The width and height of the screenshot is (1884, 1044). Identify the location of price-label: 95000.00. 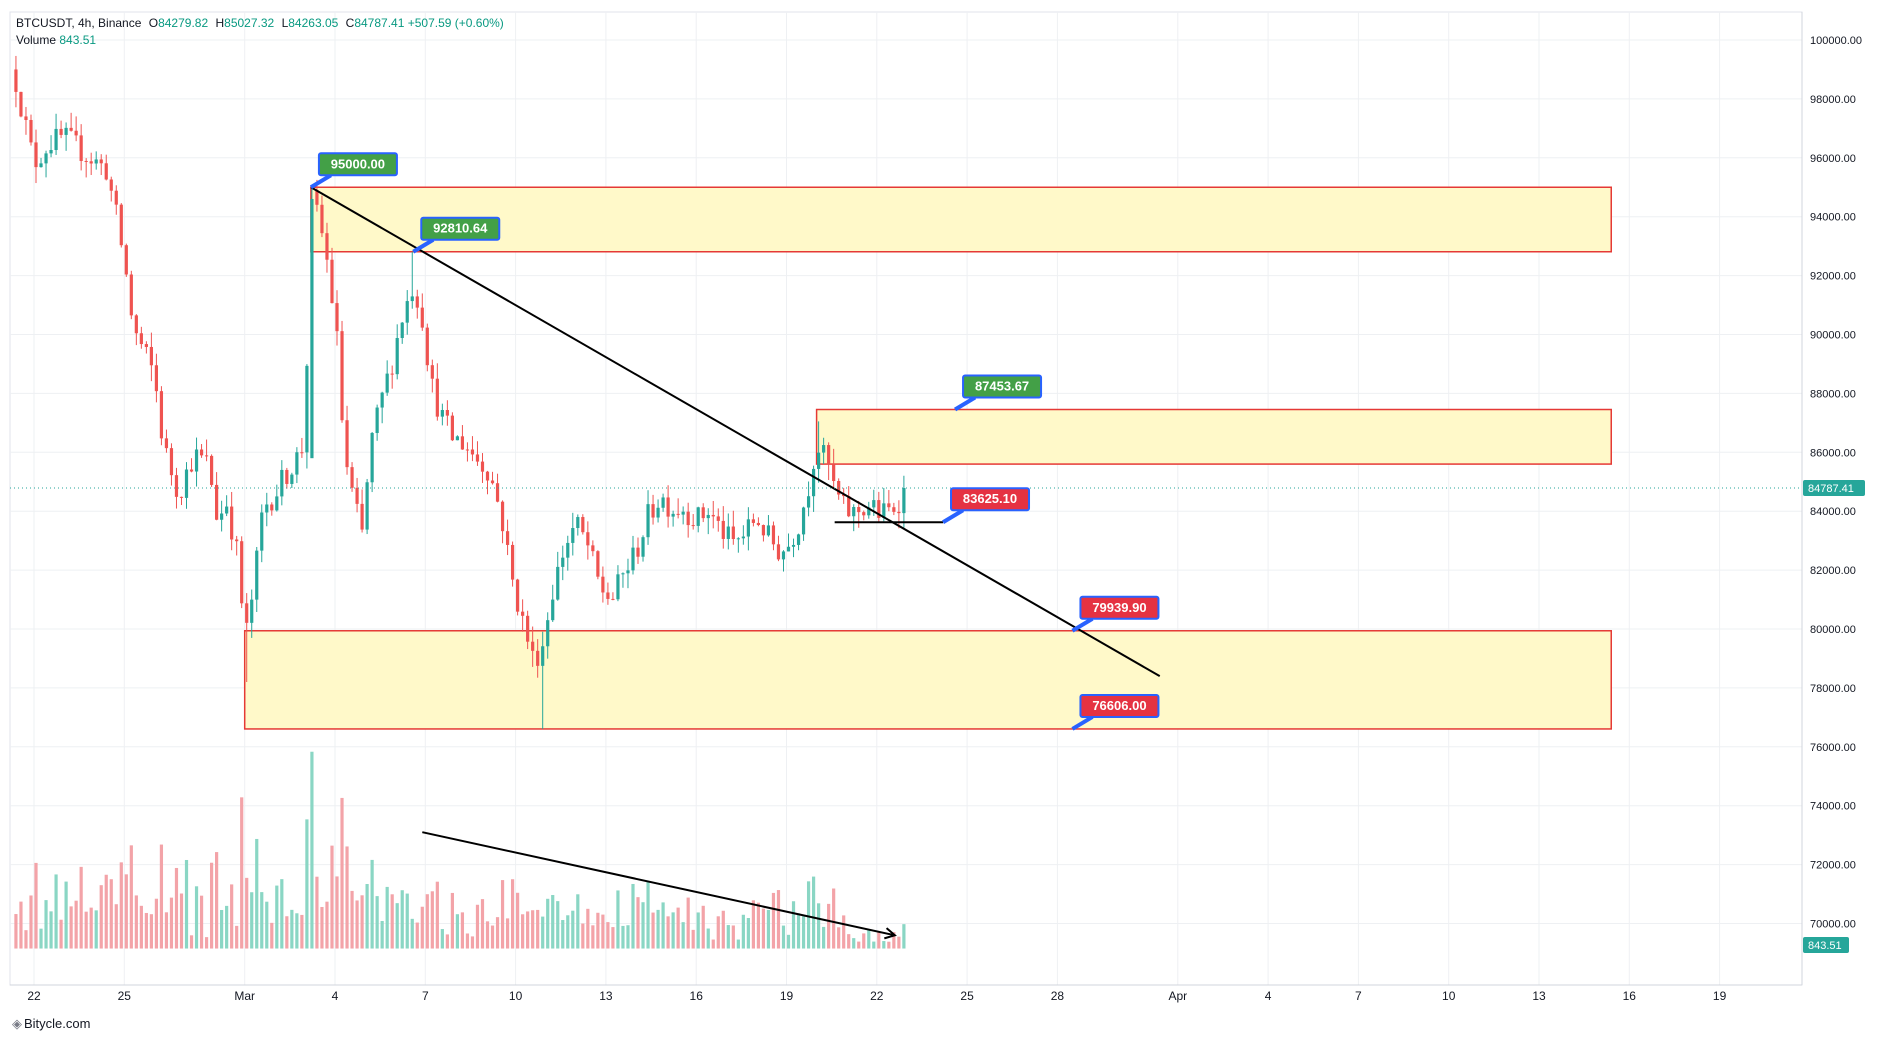
(353, 170).